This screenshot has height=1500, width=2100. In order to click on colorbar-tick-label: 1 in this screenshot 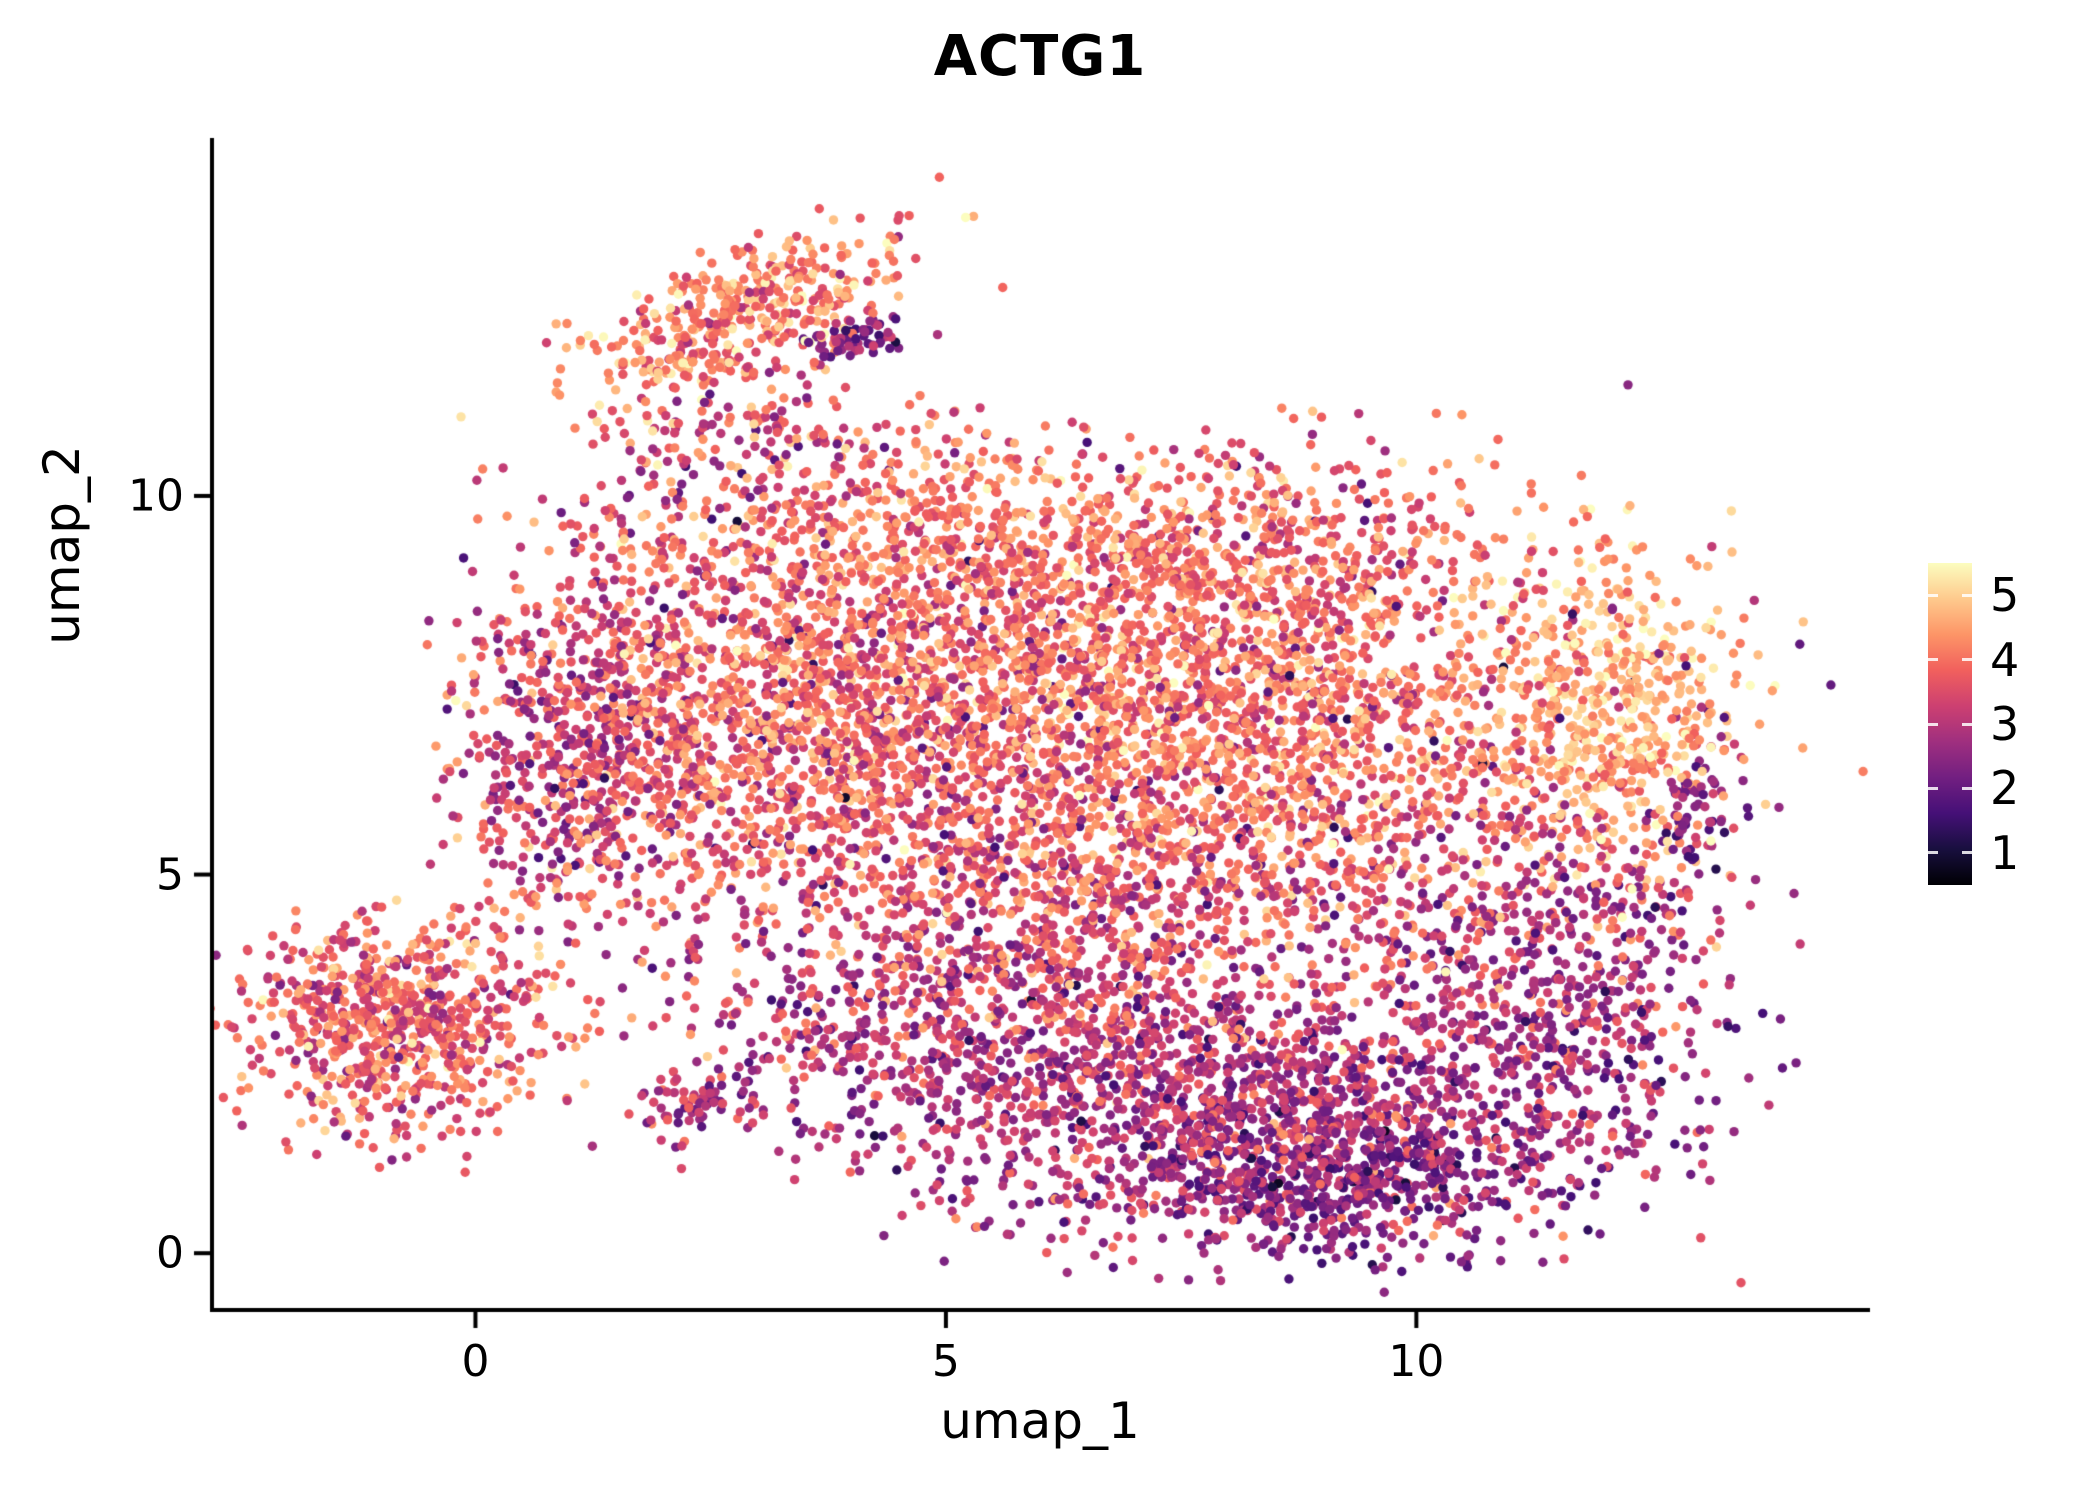, I will do `click(2005, 852)`.